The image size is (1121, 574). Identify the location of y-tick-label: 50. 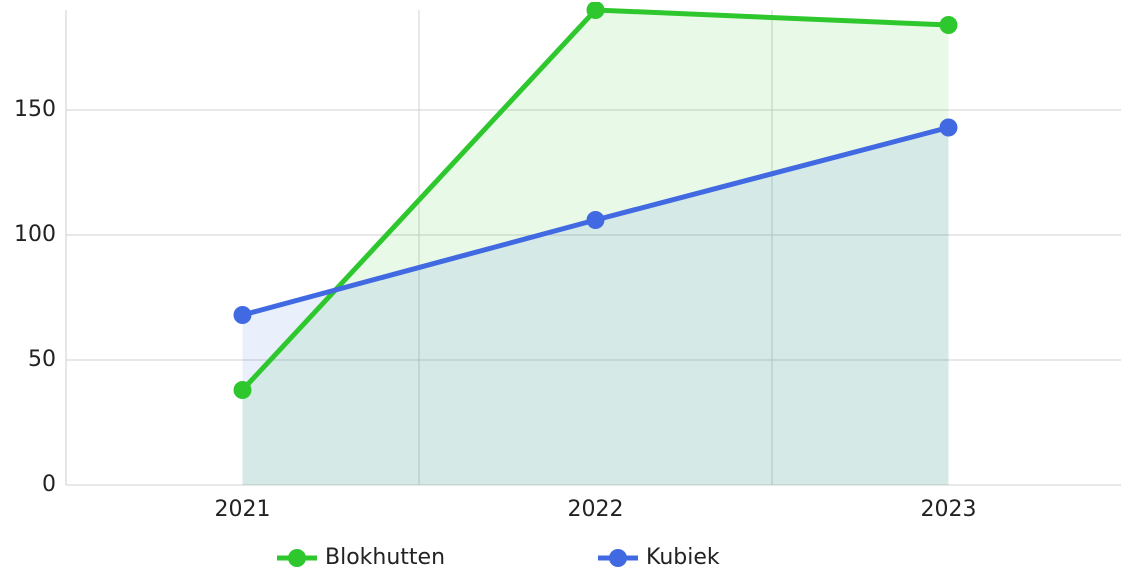
(42, 359).